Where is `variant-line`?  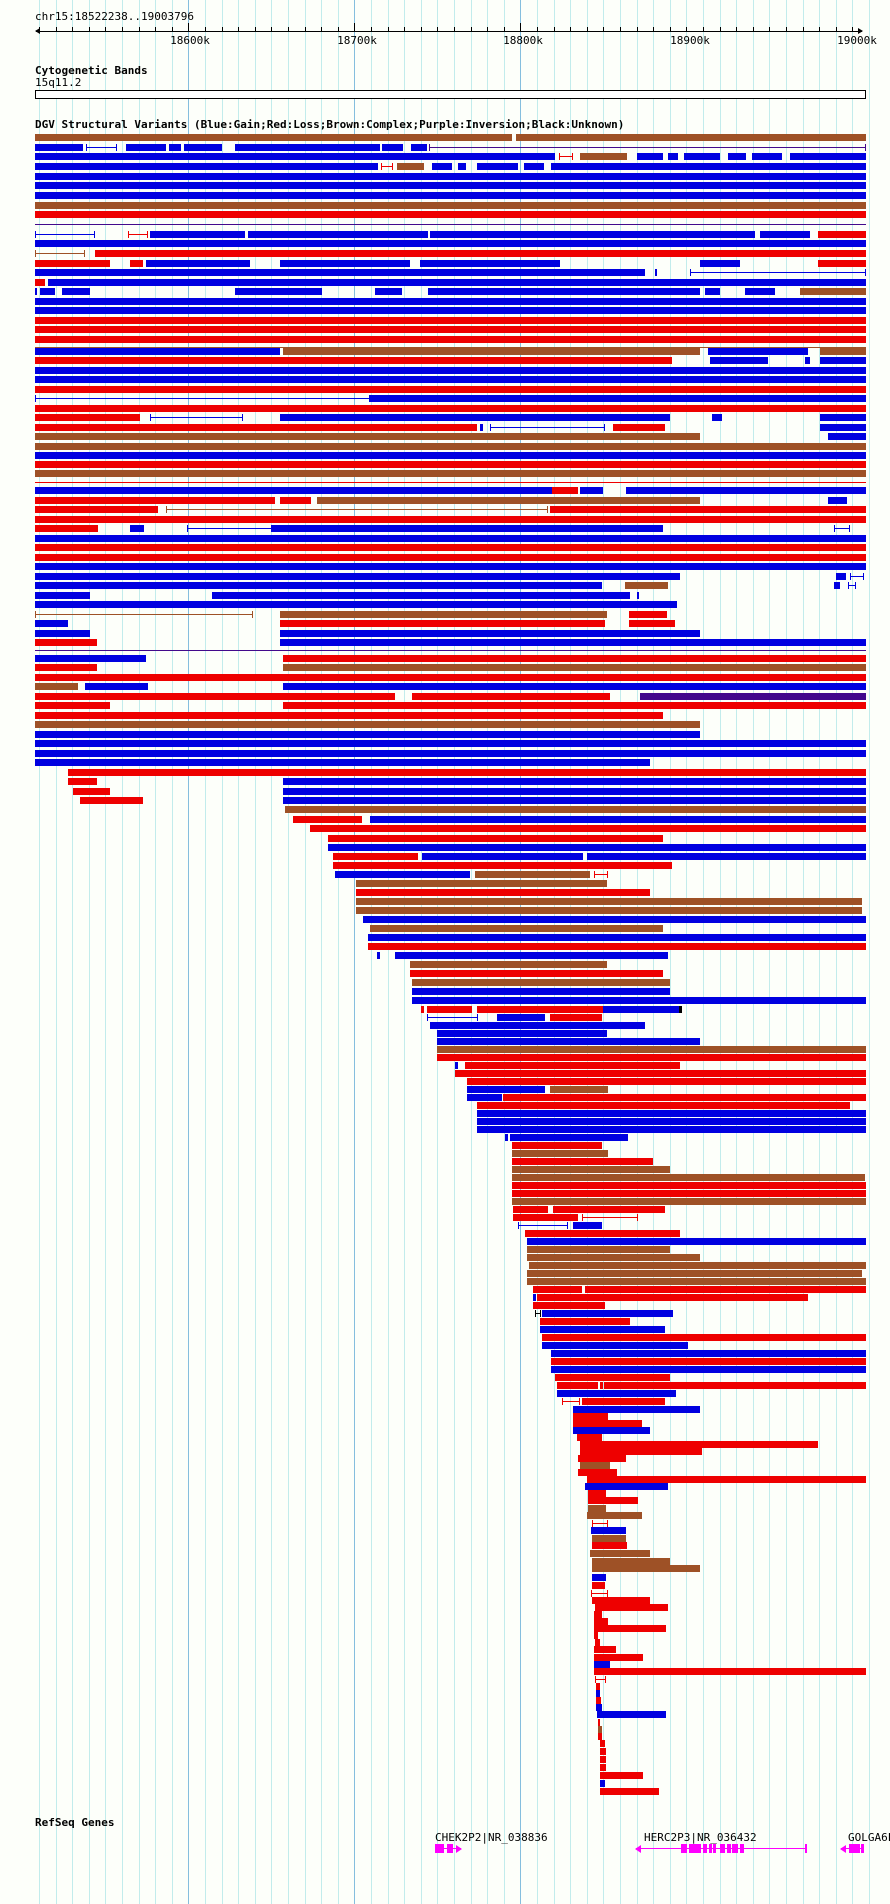
variant-line is located at coordinates (450, 482).